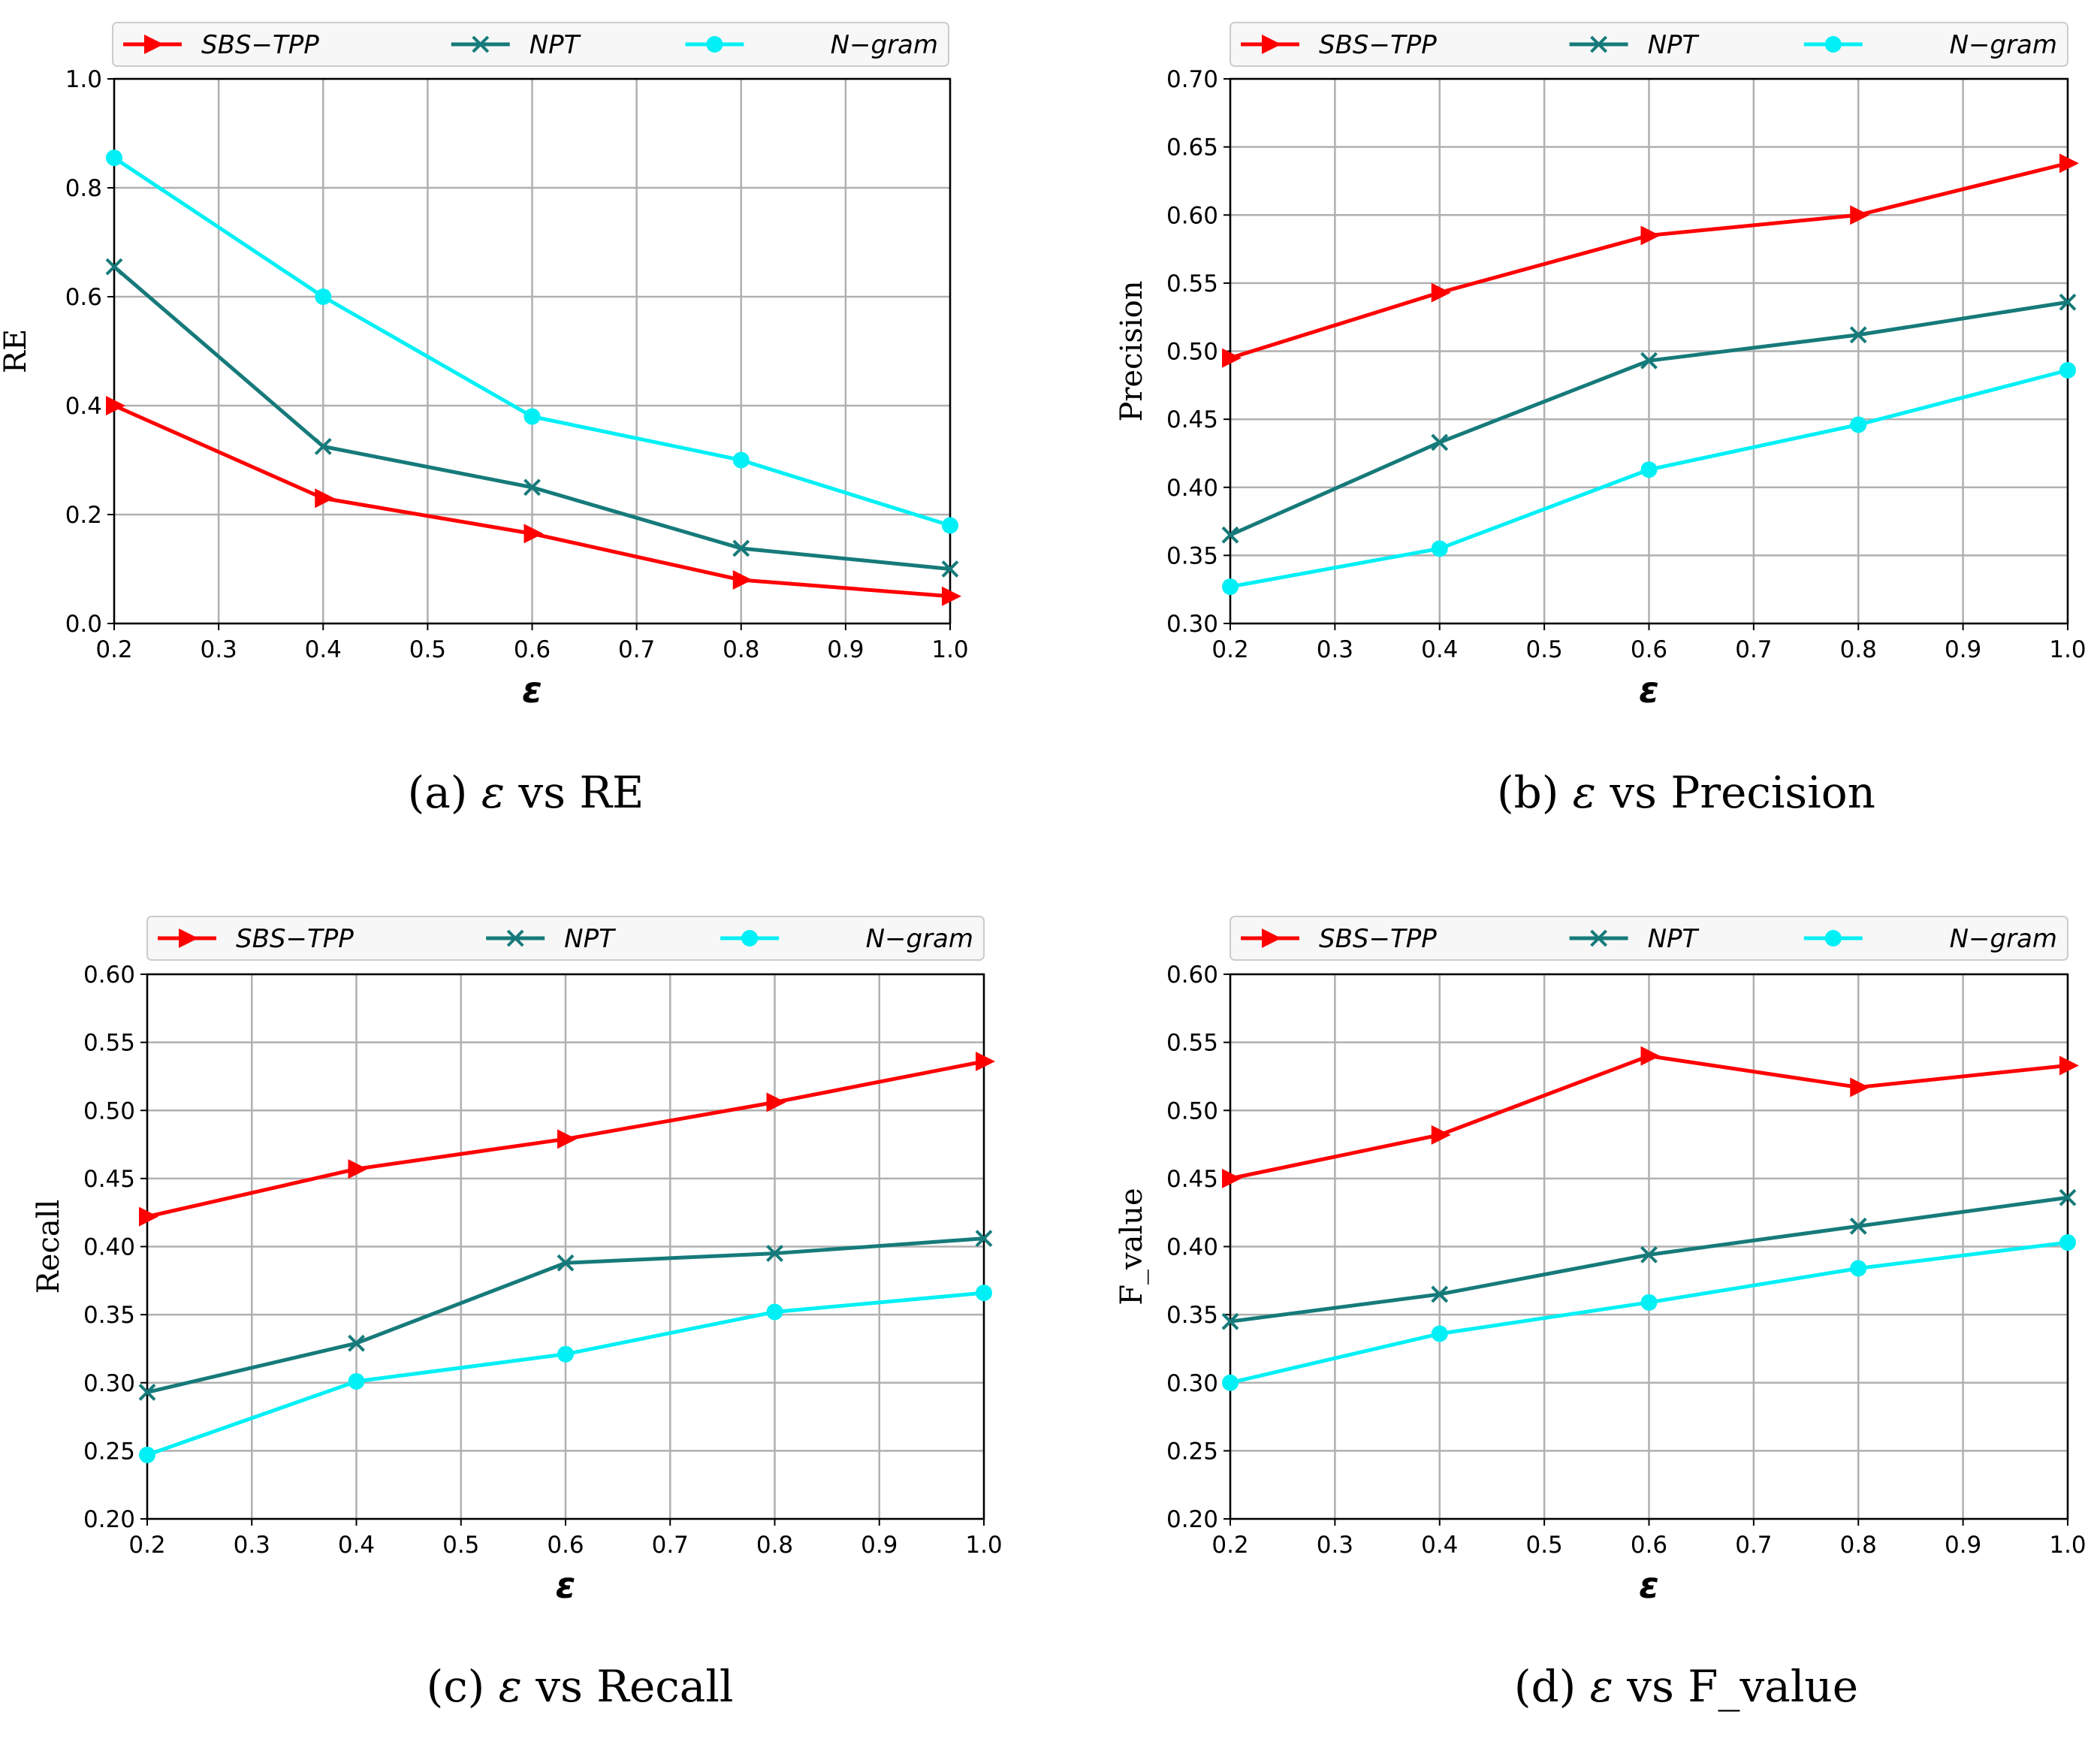  Describe the element at coordinates (109, 1383) in the screenshot. I see `y-tick-label: 0.30` at that location.